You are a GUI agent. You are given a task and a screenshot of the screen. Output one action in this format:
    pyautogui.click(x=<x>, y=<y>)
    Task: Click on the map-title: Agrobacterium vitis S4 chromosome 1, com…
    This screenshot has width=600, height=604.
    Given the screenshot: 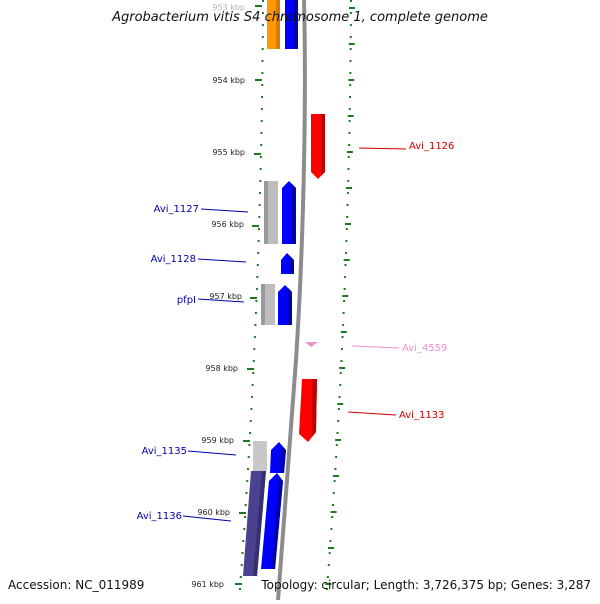 What is the action you would take?
    pyautogui.click(x=300, y=17)
    